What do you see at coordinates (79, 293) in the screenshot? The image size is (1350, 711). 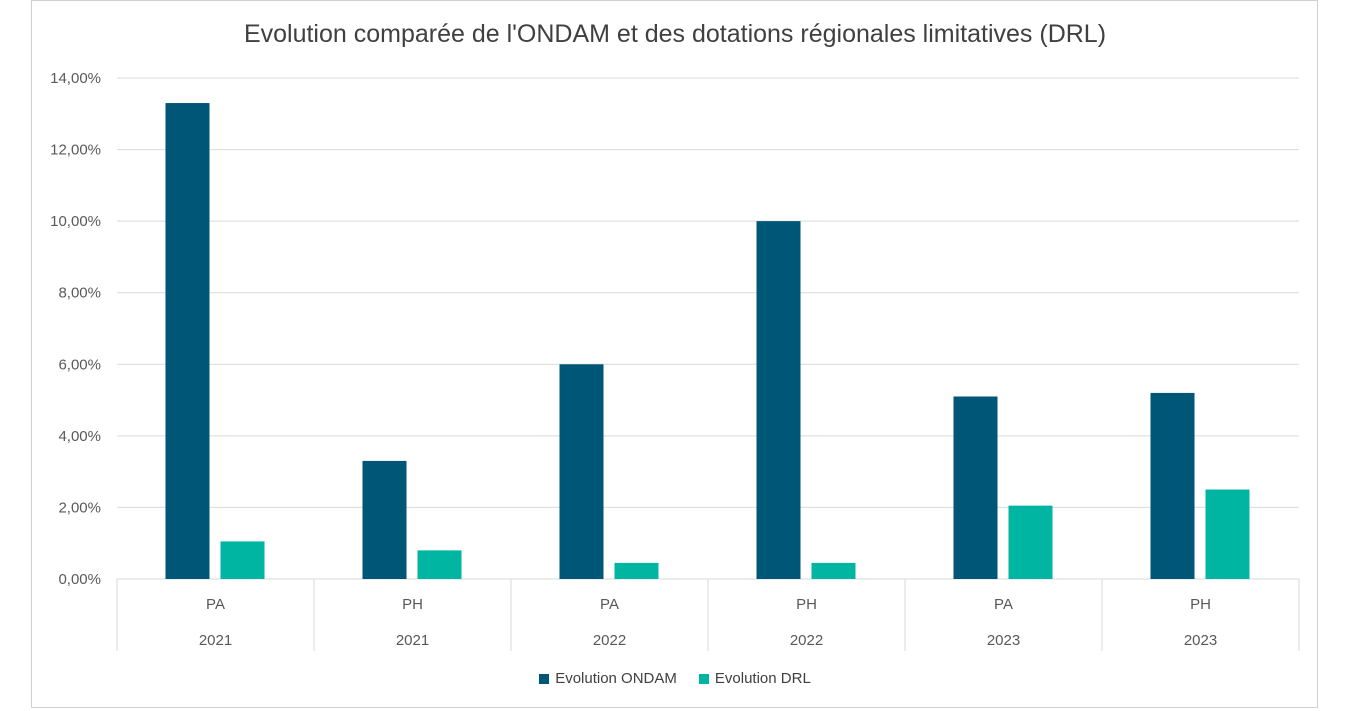 I see `y-tick-label: 8,00%` at bounding box center [79, 293].